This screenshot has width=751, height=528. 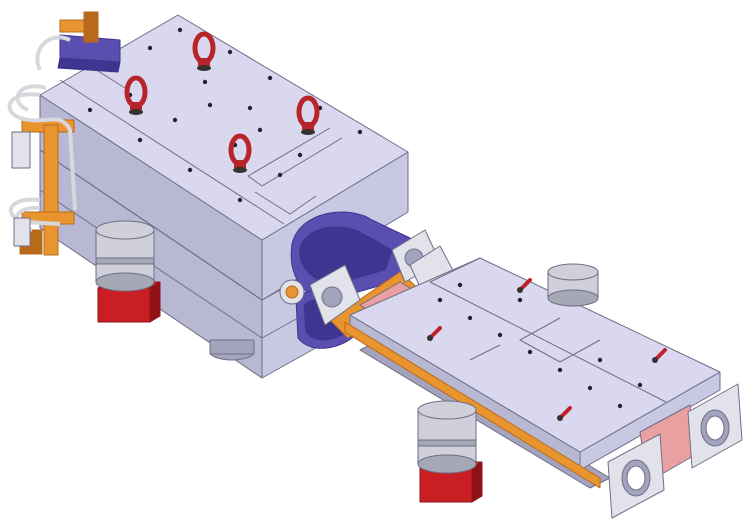 I want to click on slab-bolt-holes, so click(x=540, y=345).